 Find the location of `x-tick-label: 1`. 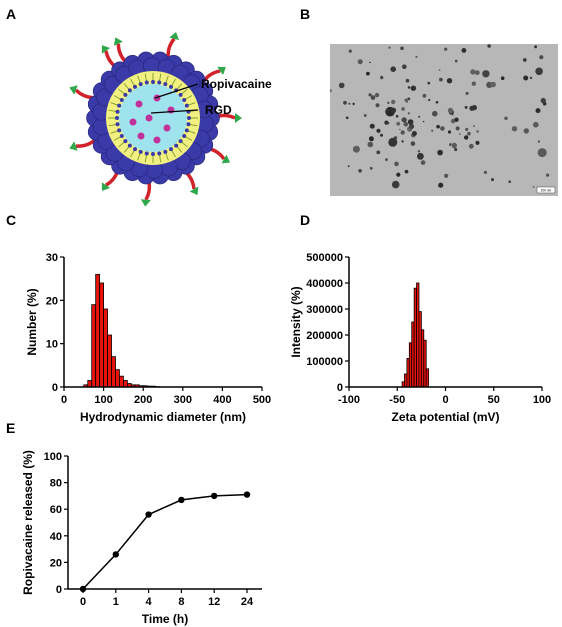

x-tick-label: 1 is located at coordinates (116, 602).